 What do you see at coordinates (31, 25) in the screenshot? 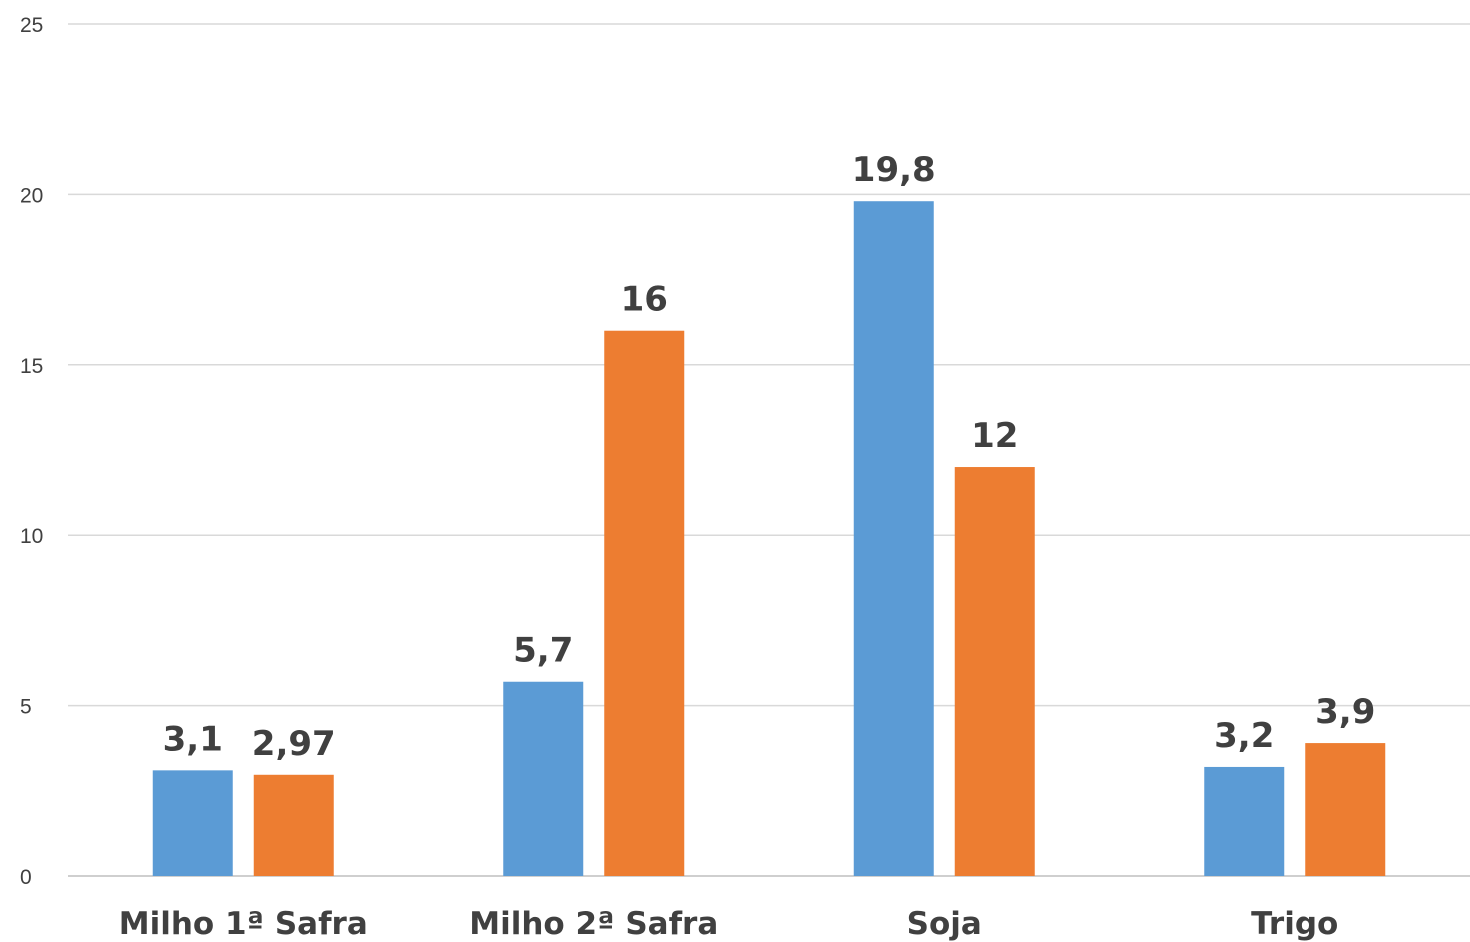
I see `y-tick-label: 25` at bounding box center [31, 25].